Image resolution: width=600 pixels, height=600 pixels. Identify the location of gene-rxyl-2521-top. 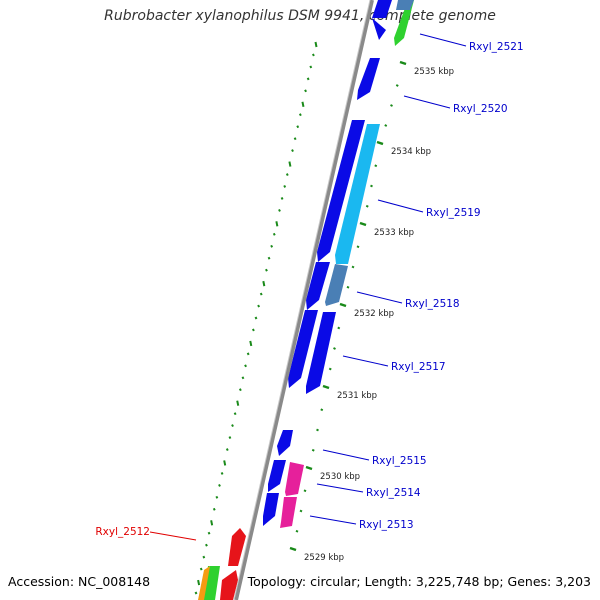
(405, 5).